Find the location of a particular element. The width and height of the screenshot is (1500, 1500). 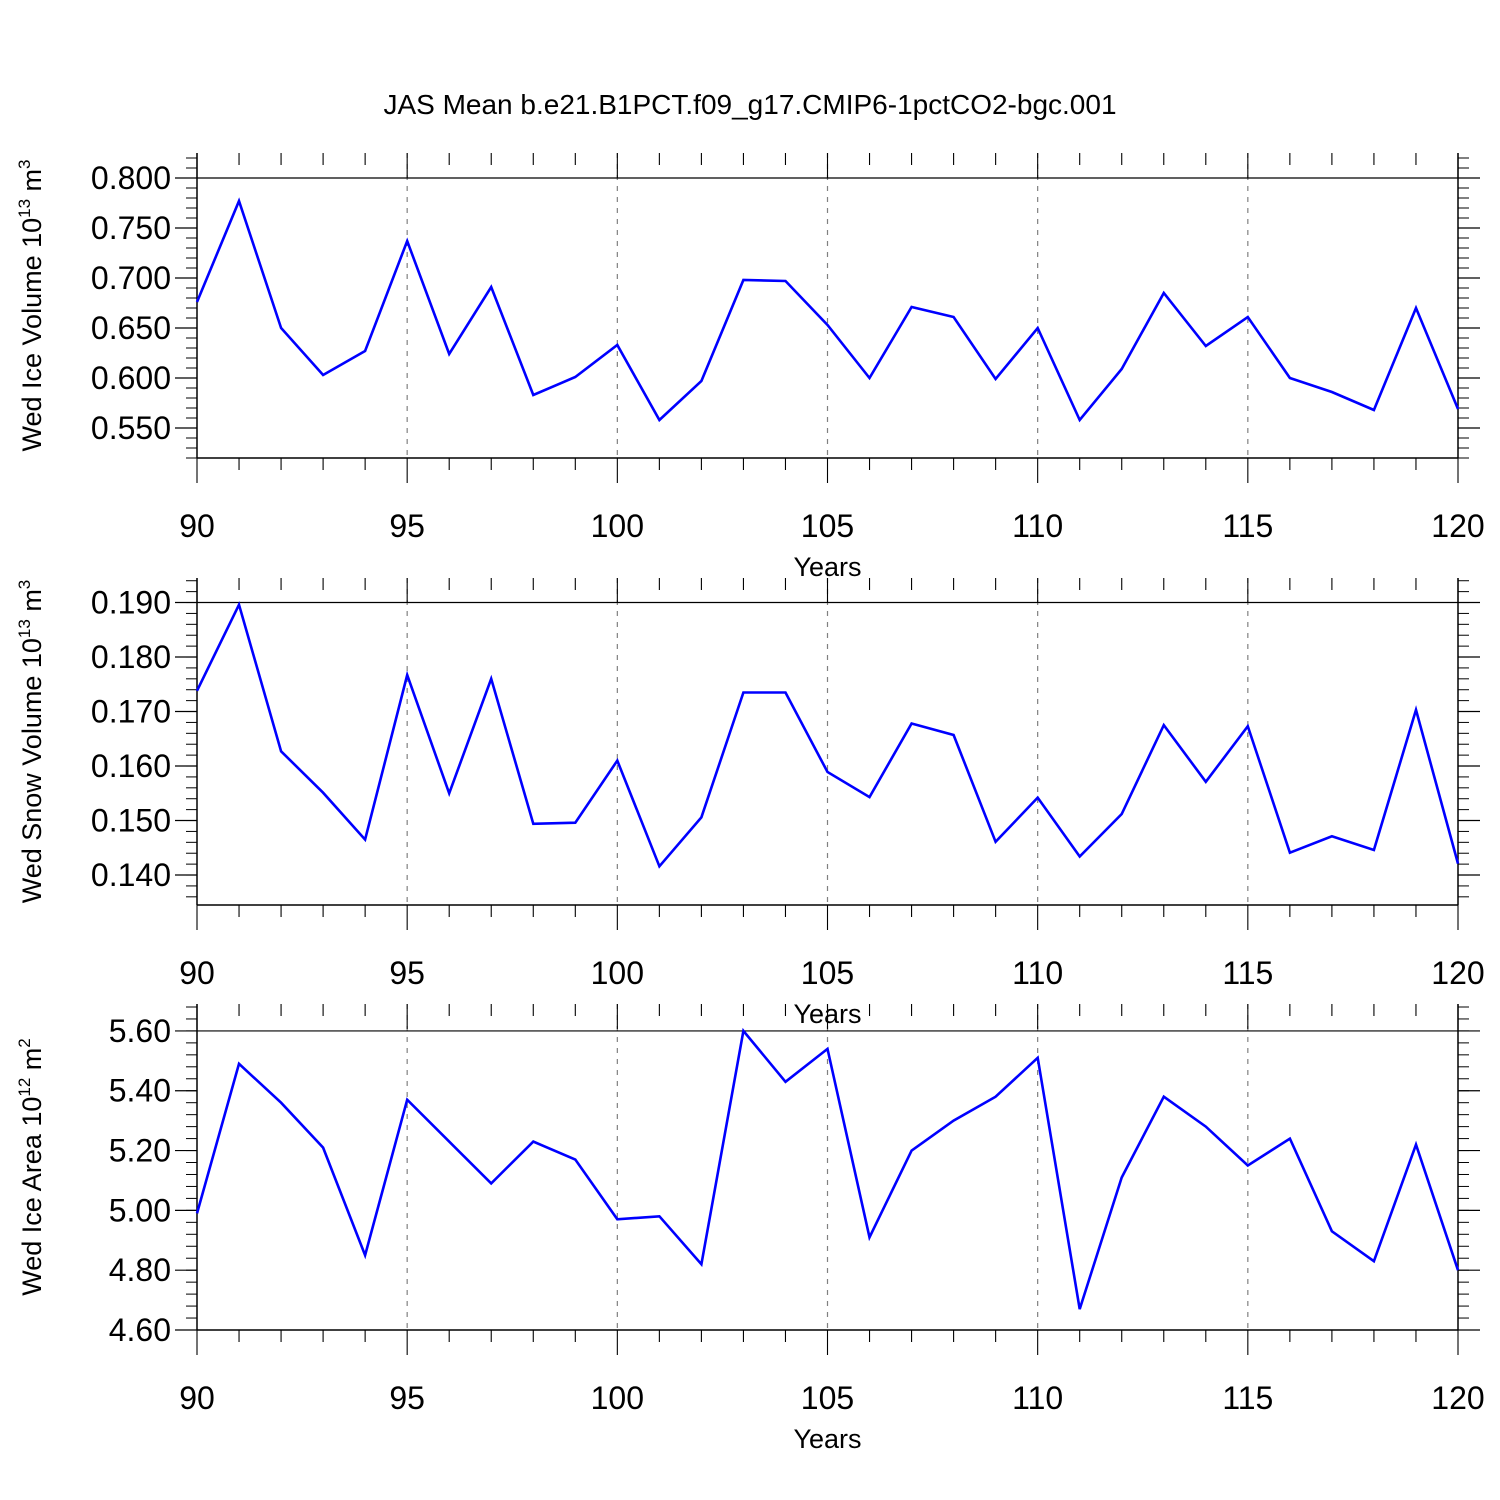

series-line is located at coordinates (827, 310).